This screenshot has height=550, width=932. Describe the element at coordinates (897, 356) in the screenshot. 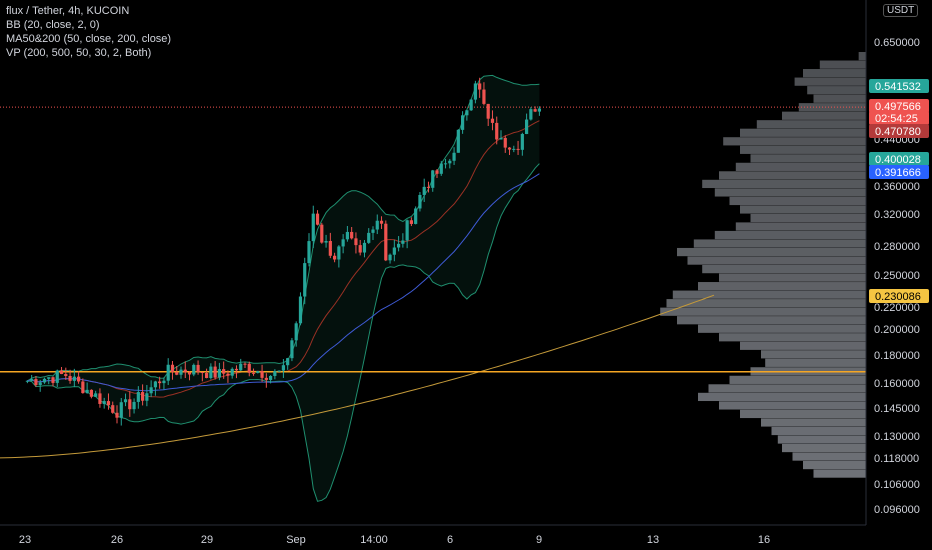

I see `price-tick-label: 0.180000` at that location.